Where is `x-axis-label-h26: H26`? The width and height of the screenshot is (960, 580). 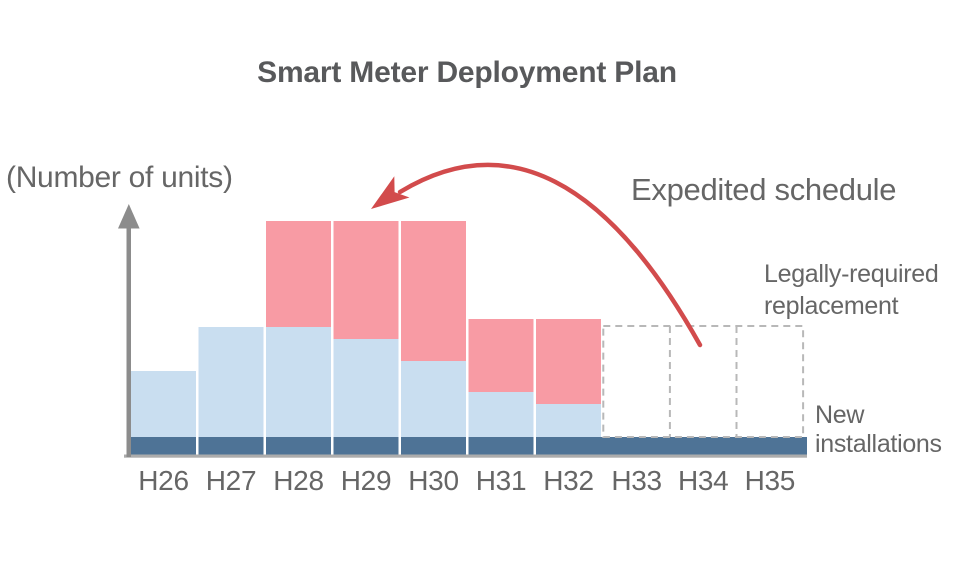 x-axis-label-h26: H26 is located at coordinates (163, 480).